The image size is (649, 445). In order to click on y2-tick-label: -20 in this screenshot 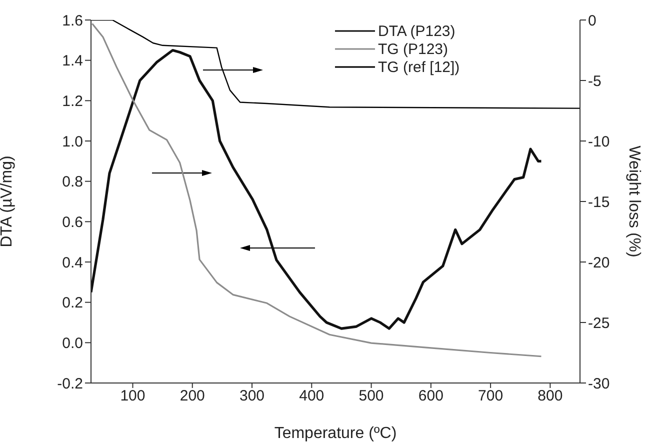, I will do `click(599, 263)`.